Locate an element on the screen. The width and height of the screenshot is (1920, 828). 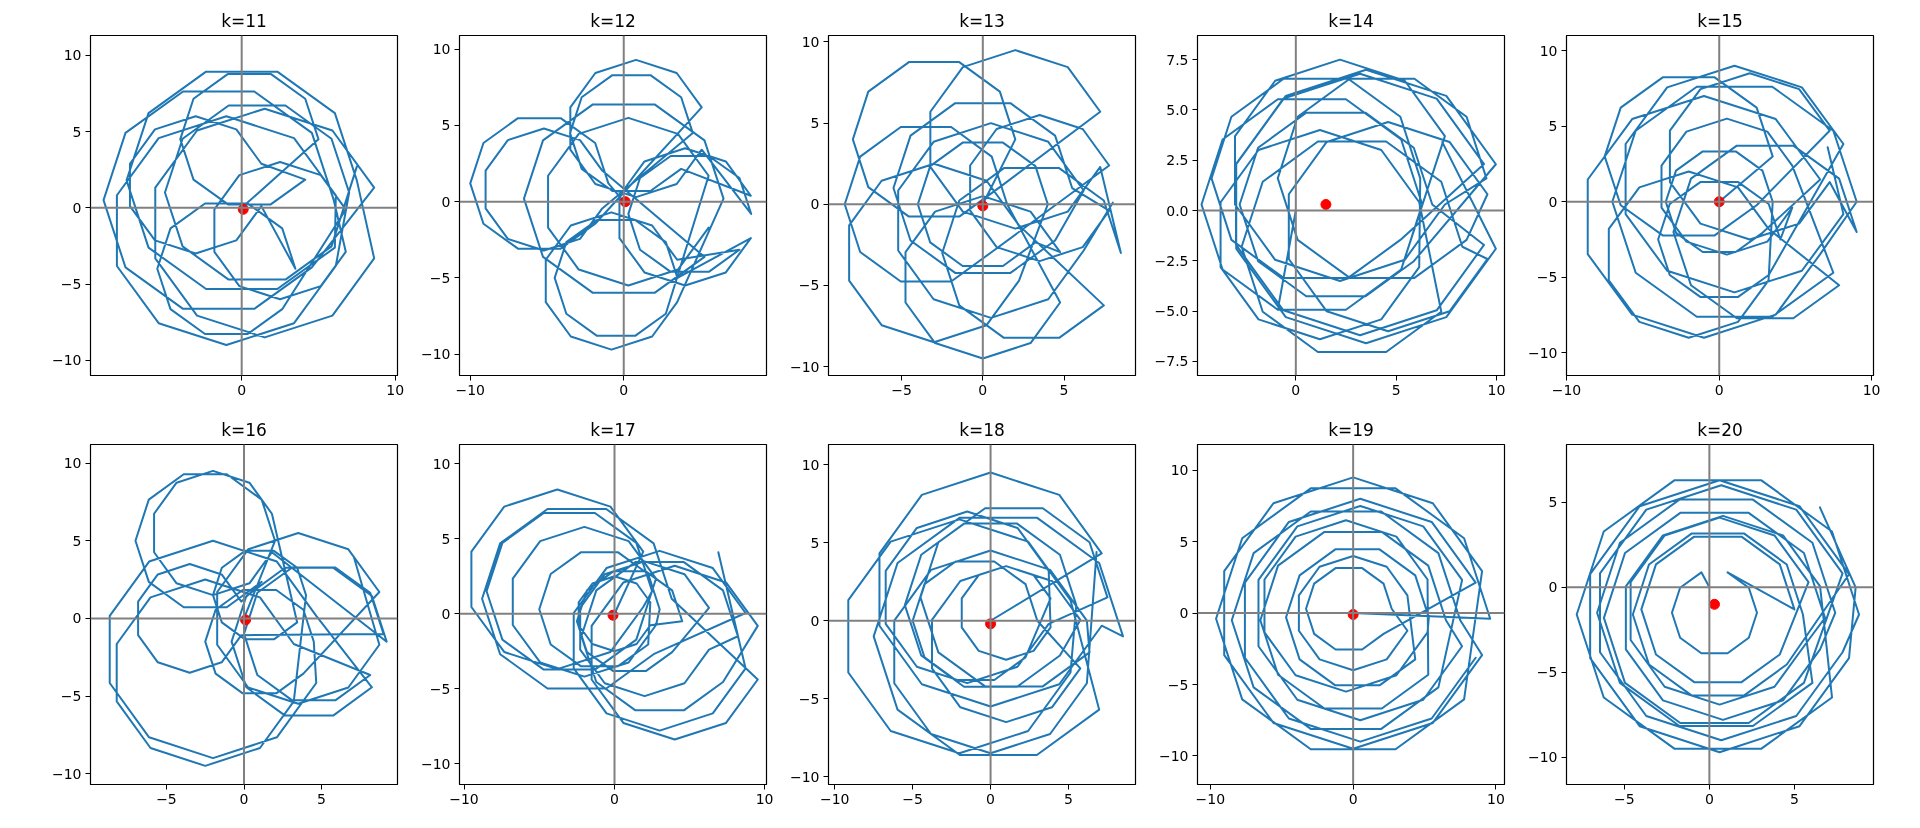
y-tick-label: −7.5 is located at coordinates (1171, 361).